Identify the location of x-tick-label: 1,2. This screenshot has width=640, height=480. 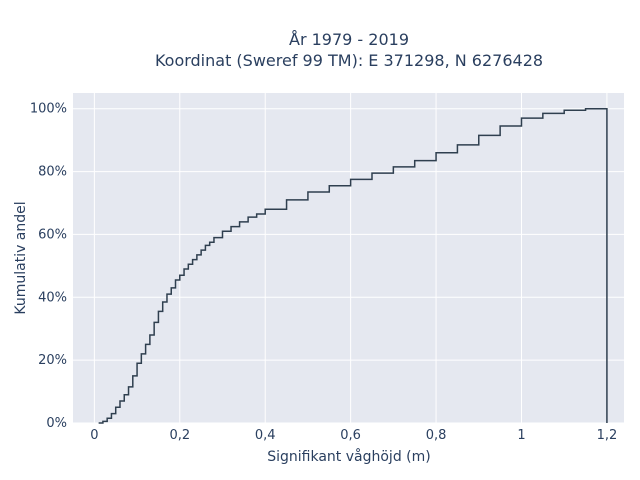
(607, 435).